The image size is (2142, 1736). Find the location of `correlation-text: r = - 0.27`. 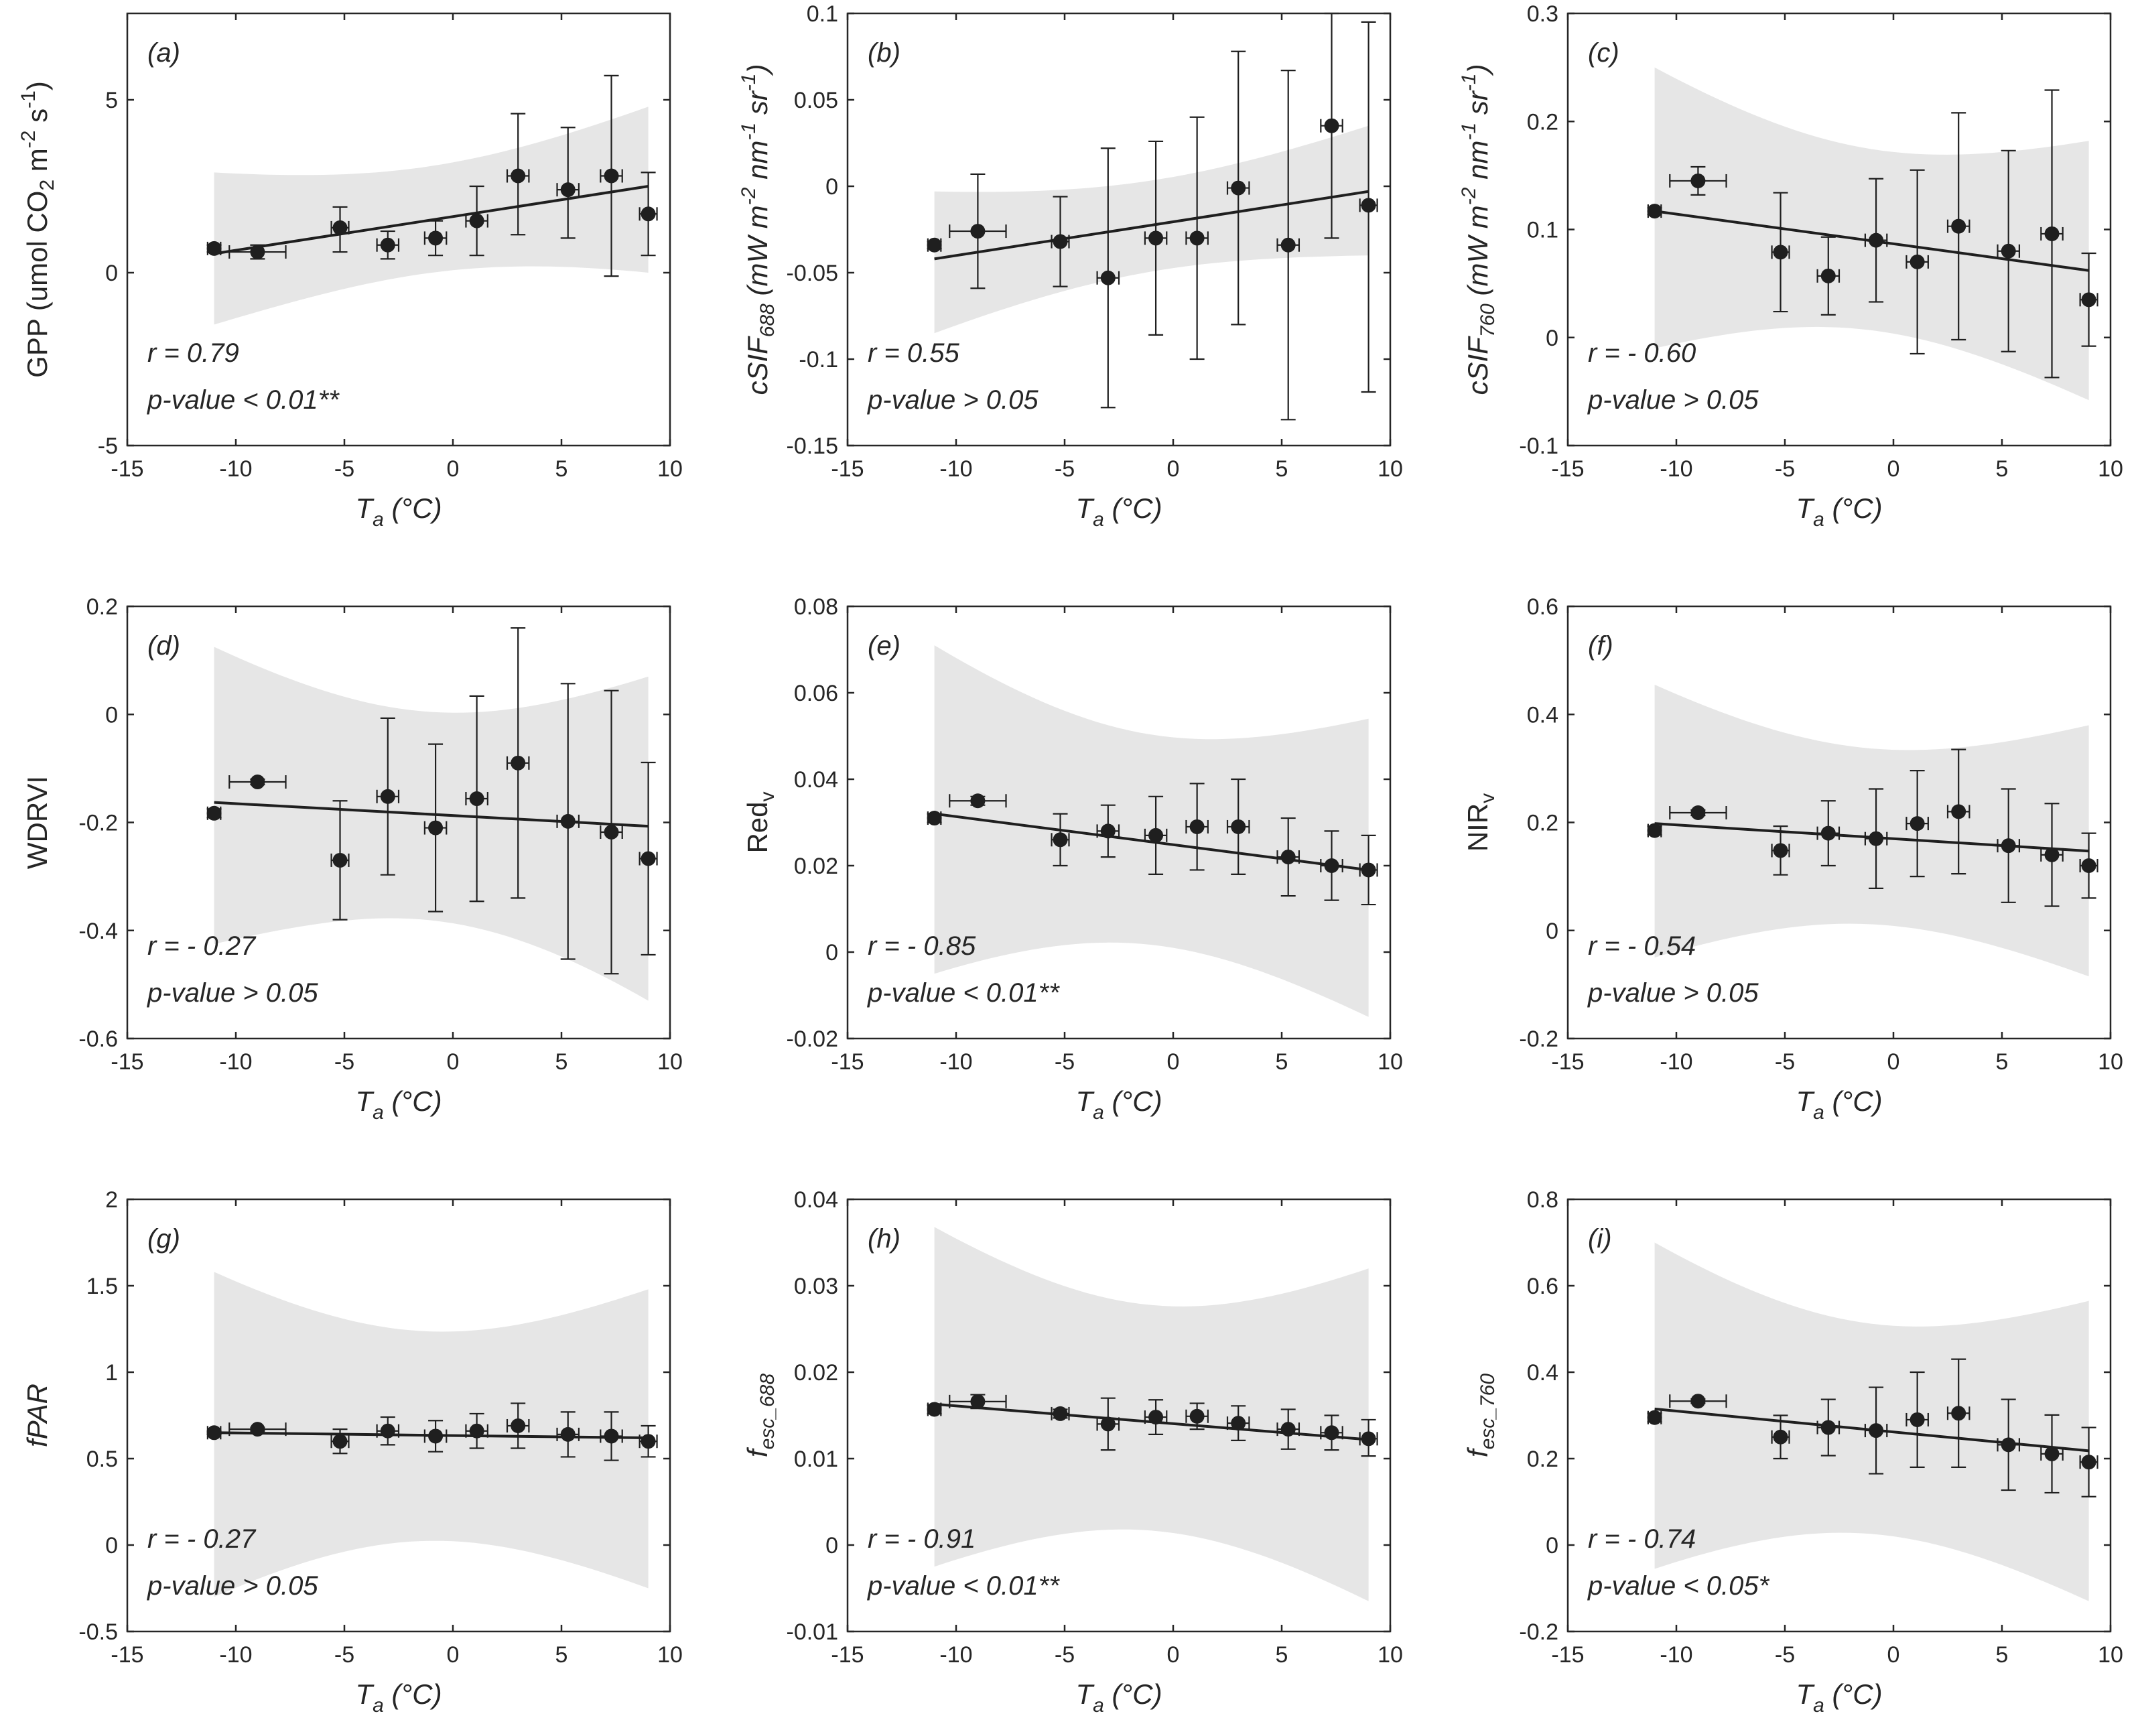

correlation-text: r = - 0.27 is located at coordinates (202, 1539).